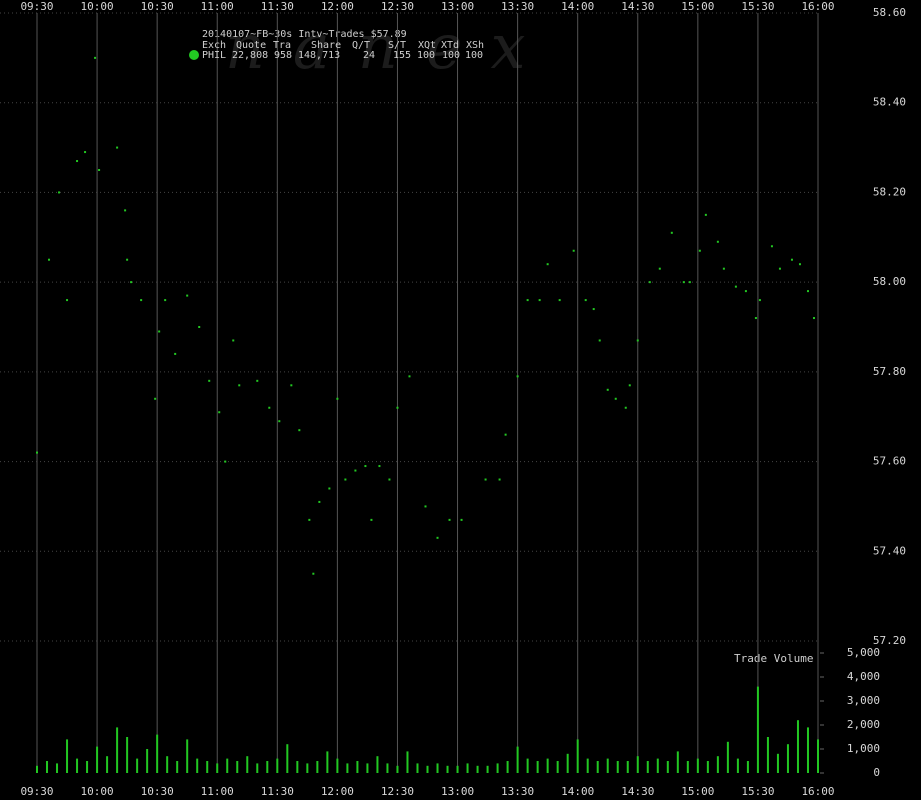 This screenshot has height=800, width=921. I want to click on legend-column: Q/T, so click(361, 45).